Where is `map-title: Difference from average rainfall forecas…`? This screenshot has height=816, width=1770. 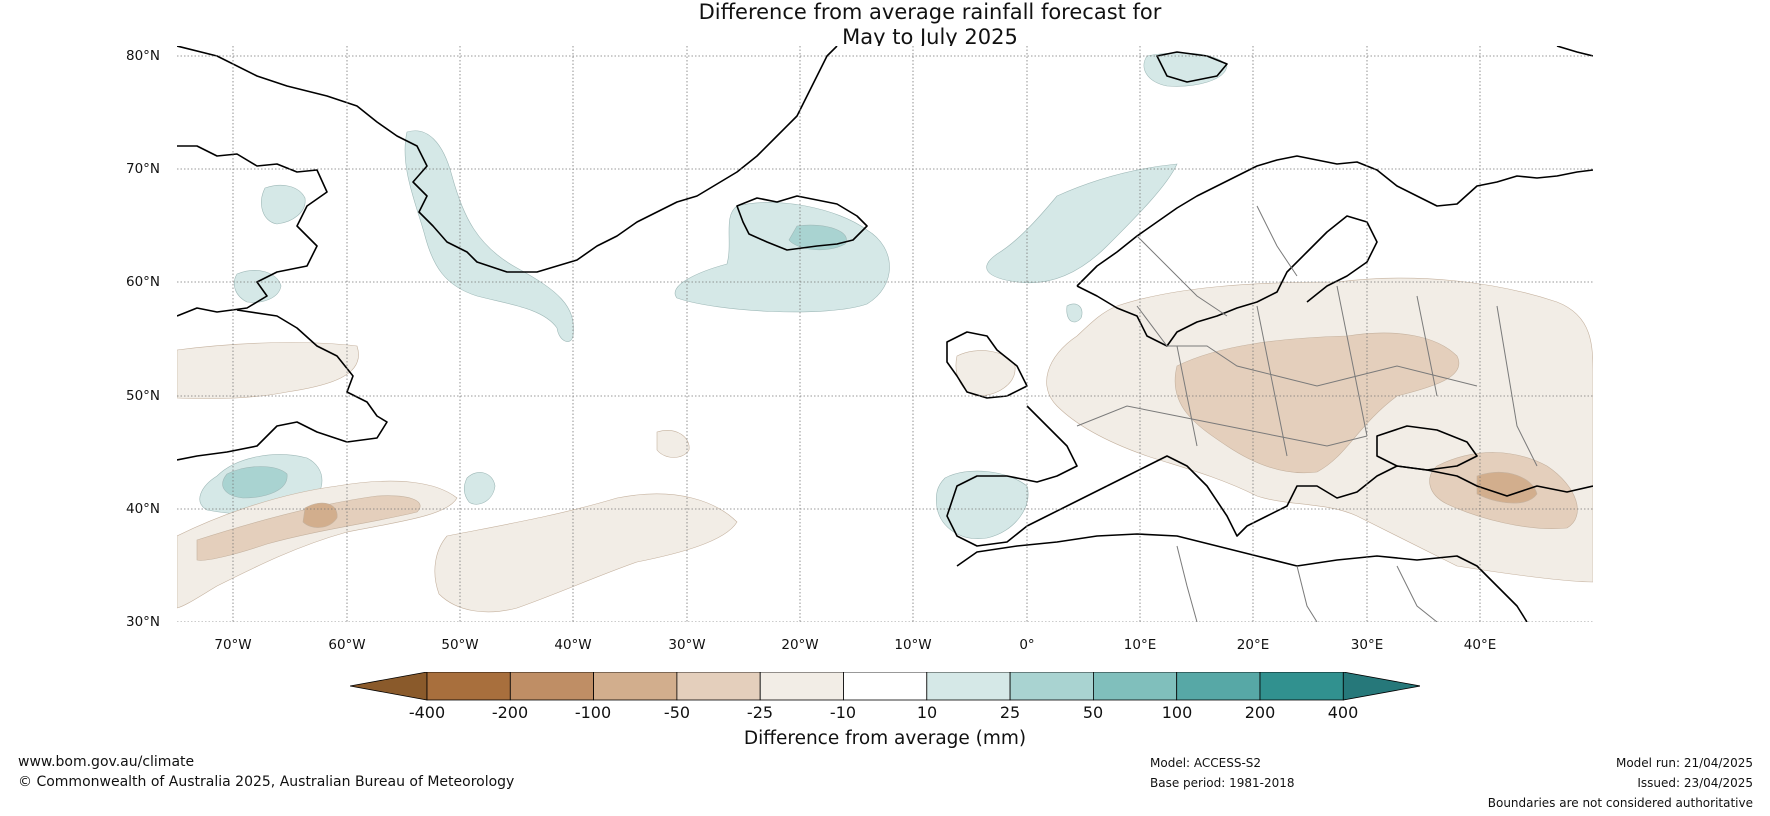 map-title: Difference from average rainfall forecas… is located at coordinates (930, 25).